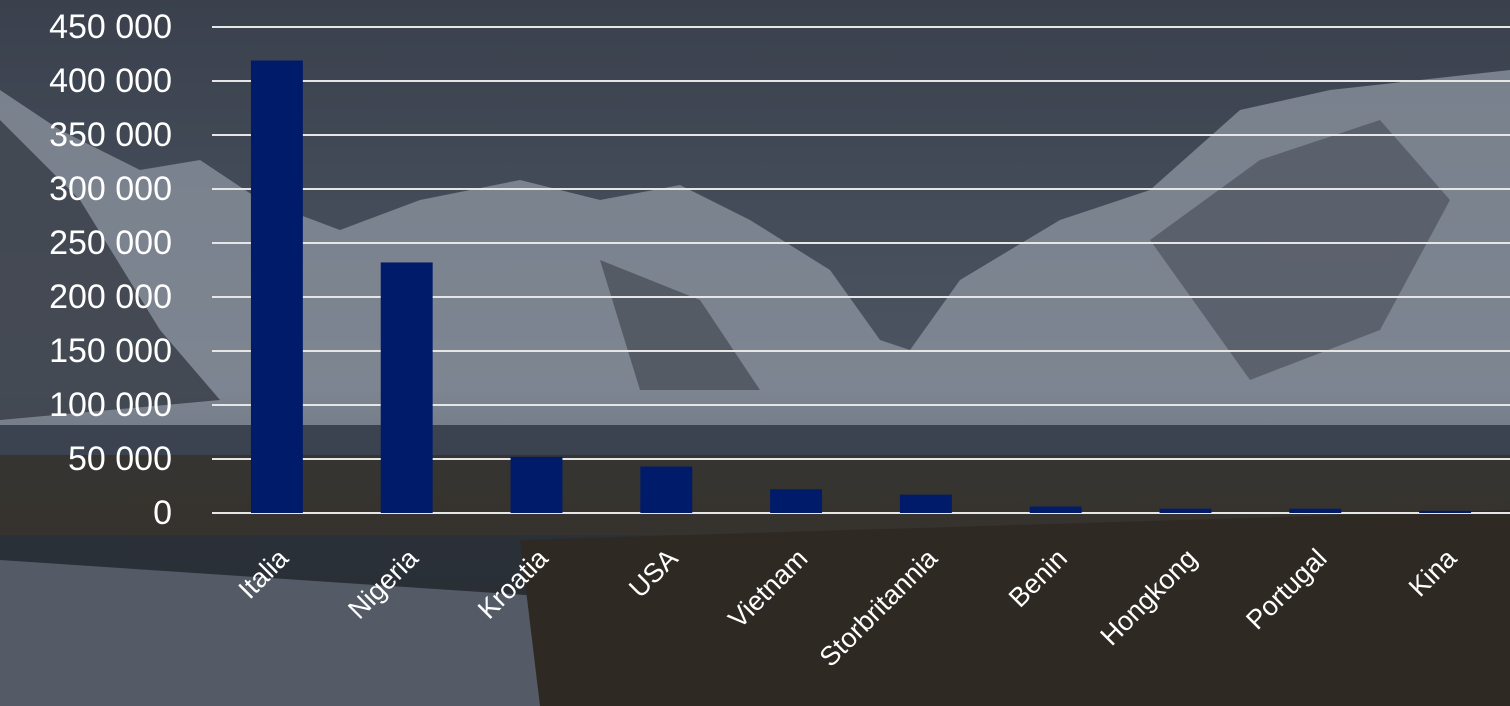  Describe the element at coordinates (120, 459) in the screenshot. I see `y-tick-label: 50 000` at that location.